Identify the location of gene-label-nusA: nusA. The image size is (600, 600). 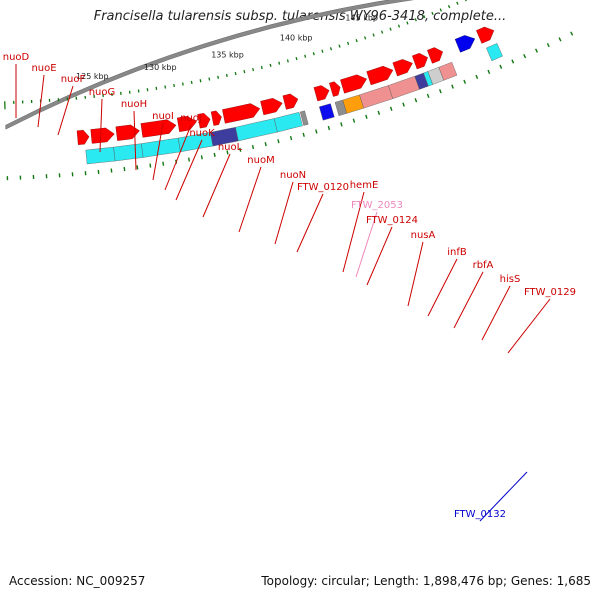
(423, 235).